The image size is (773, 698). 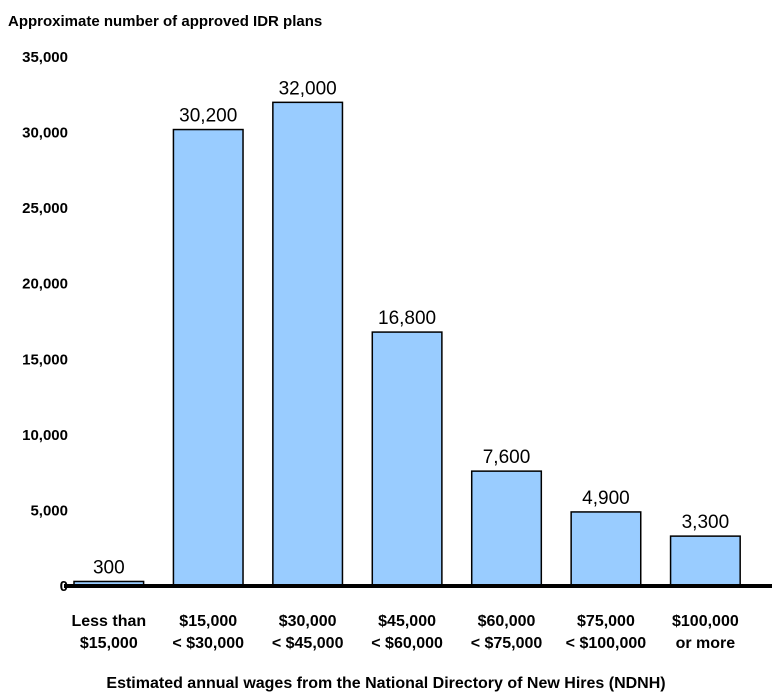 I want to click on y-tick-label: 15,000, so click(x=45, y=359).